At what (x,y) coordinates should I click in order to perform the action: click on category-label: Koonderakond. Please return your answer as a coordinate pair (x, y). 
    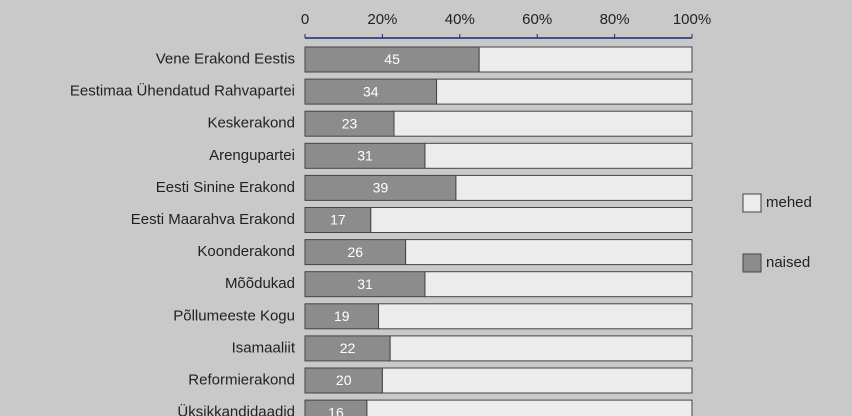
    Looking at the image, I should click on (246, 251).